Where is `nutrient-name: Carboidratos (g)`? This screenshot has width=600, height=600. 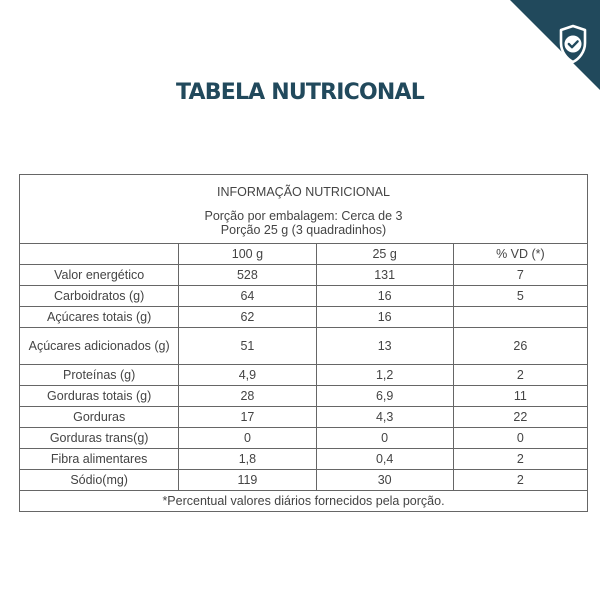
nutrient-name: Carboidratos (g) is located at coordinates (99, 296).